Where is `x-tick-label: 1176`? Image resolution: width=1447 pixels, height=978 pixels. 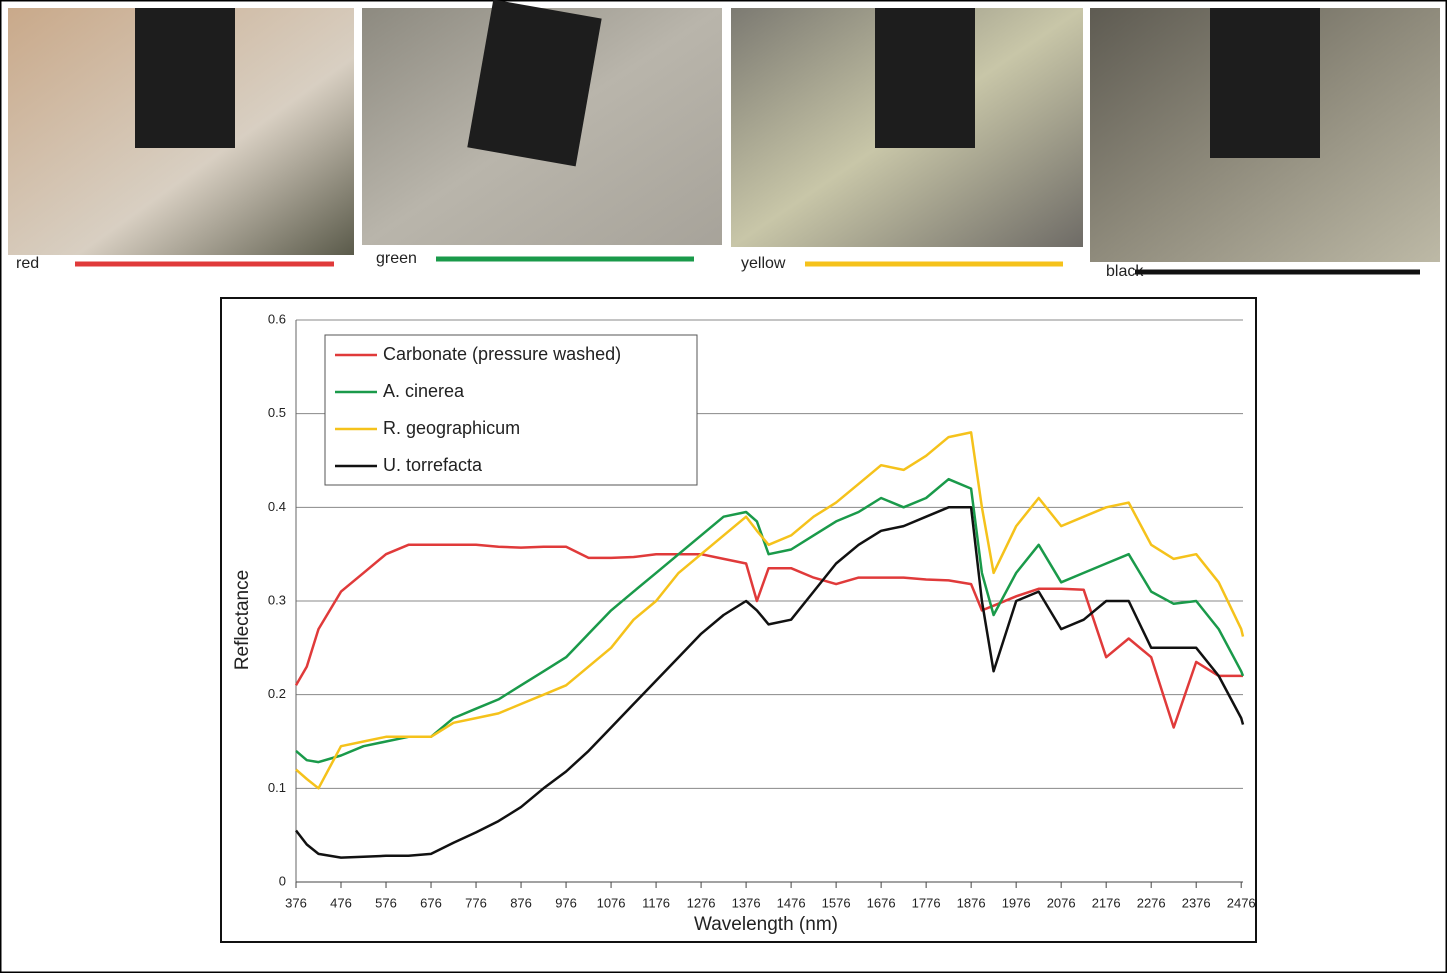
x-tick-label: 1176 is located at coordinates (656, 902).